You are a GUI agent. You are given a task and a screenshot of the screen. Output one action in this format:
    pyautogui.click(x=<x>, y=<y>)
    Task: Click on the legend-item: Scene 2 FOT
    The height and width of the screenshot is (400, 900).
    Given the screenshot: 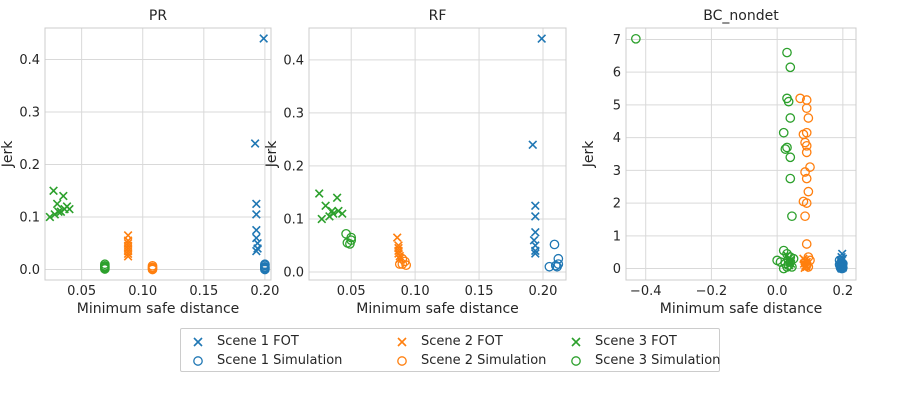 What is the action you would take?
    pyautogui.click(x=478, y=341)
    